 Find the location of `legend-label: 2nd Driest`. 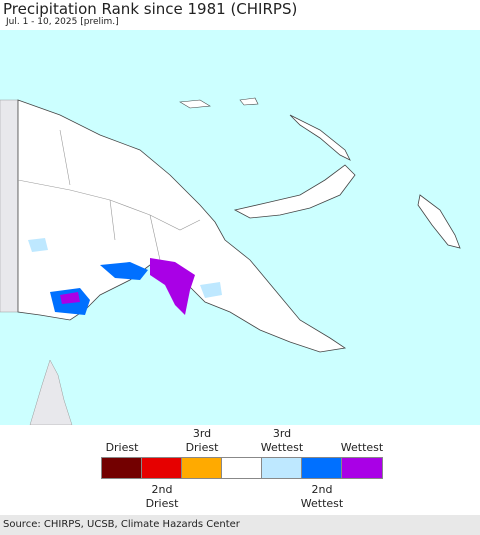

legend-label: 2nd Driest is located at coordinates (162, 496).